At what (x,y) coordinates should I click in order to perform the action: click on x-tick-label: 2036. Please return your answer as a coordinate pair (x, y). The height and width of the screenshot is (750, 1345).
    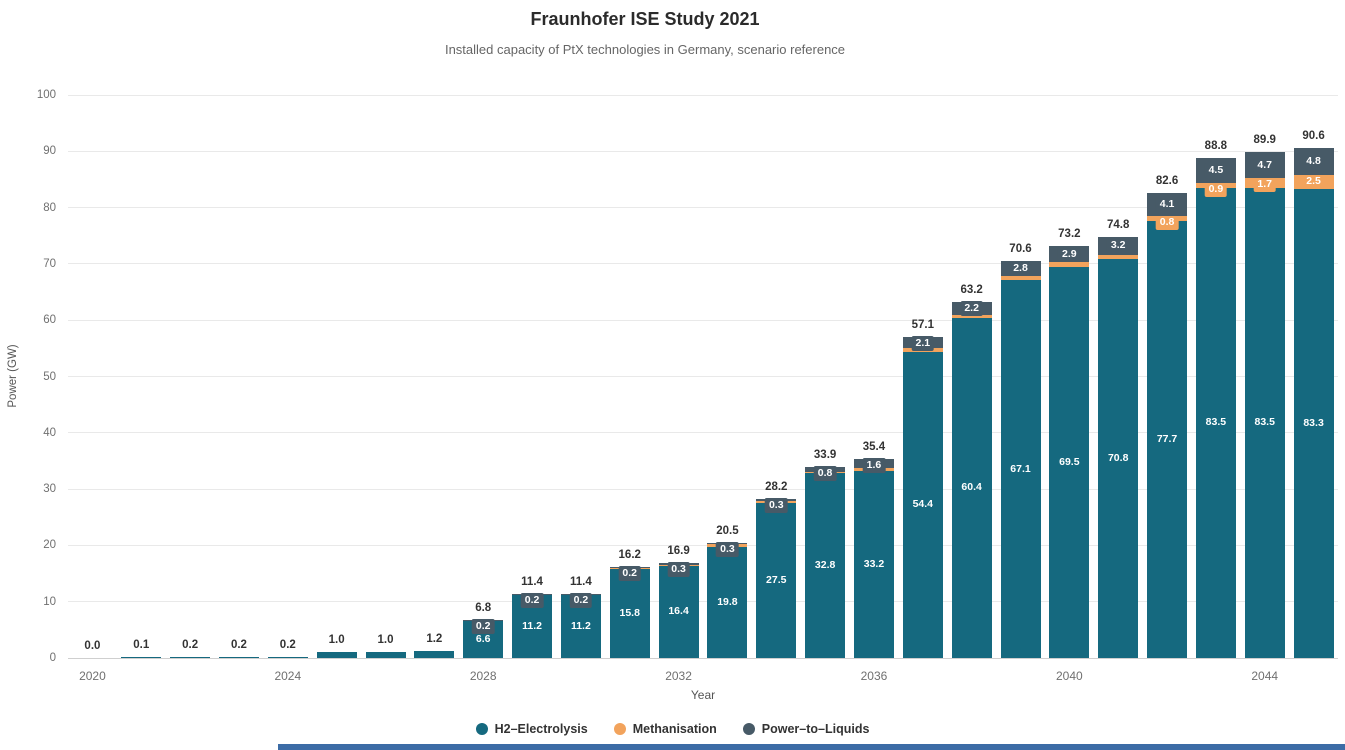
    Looking at the image, I should click on (874, 676).